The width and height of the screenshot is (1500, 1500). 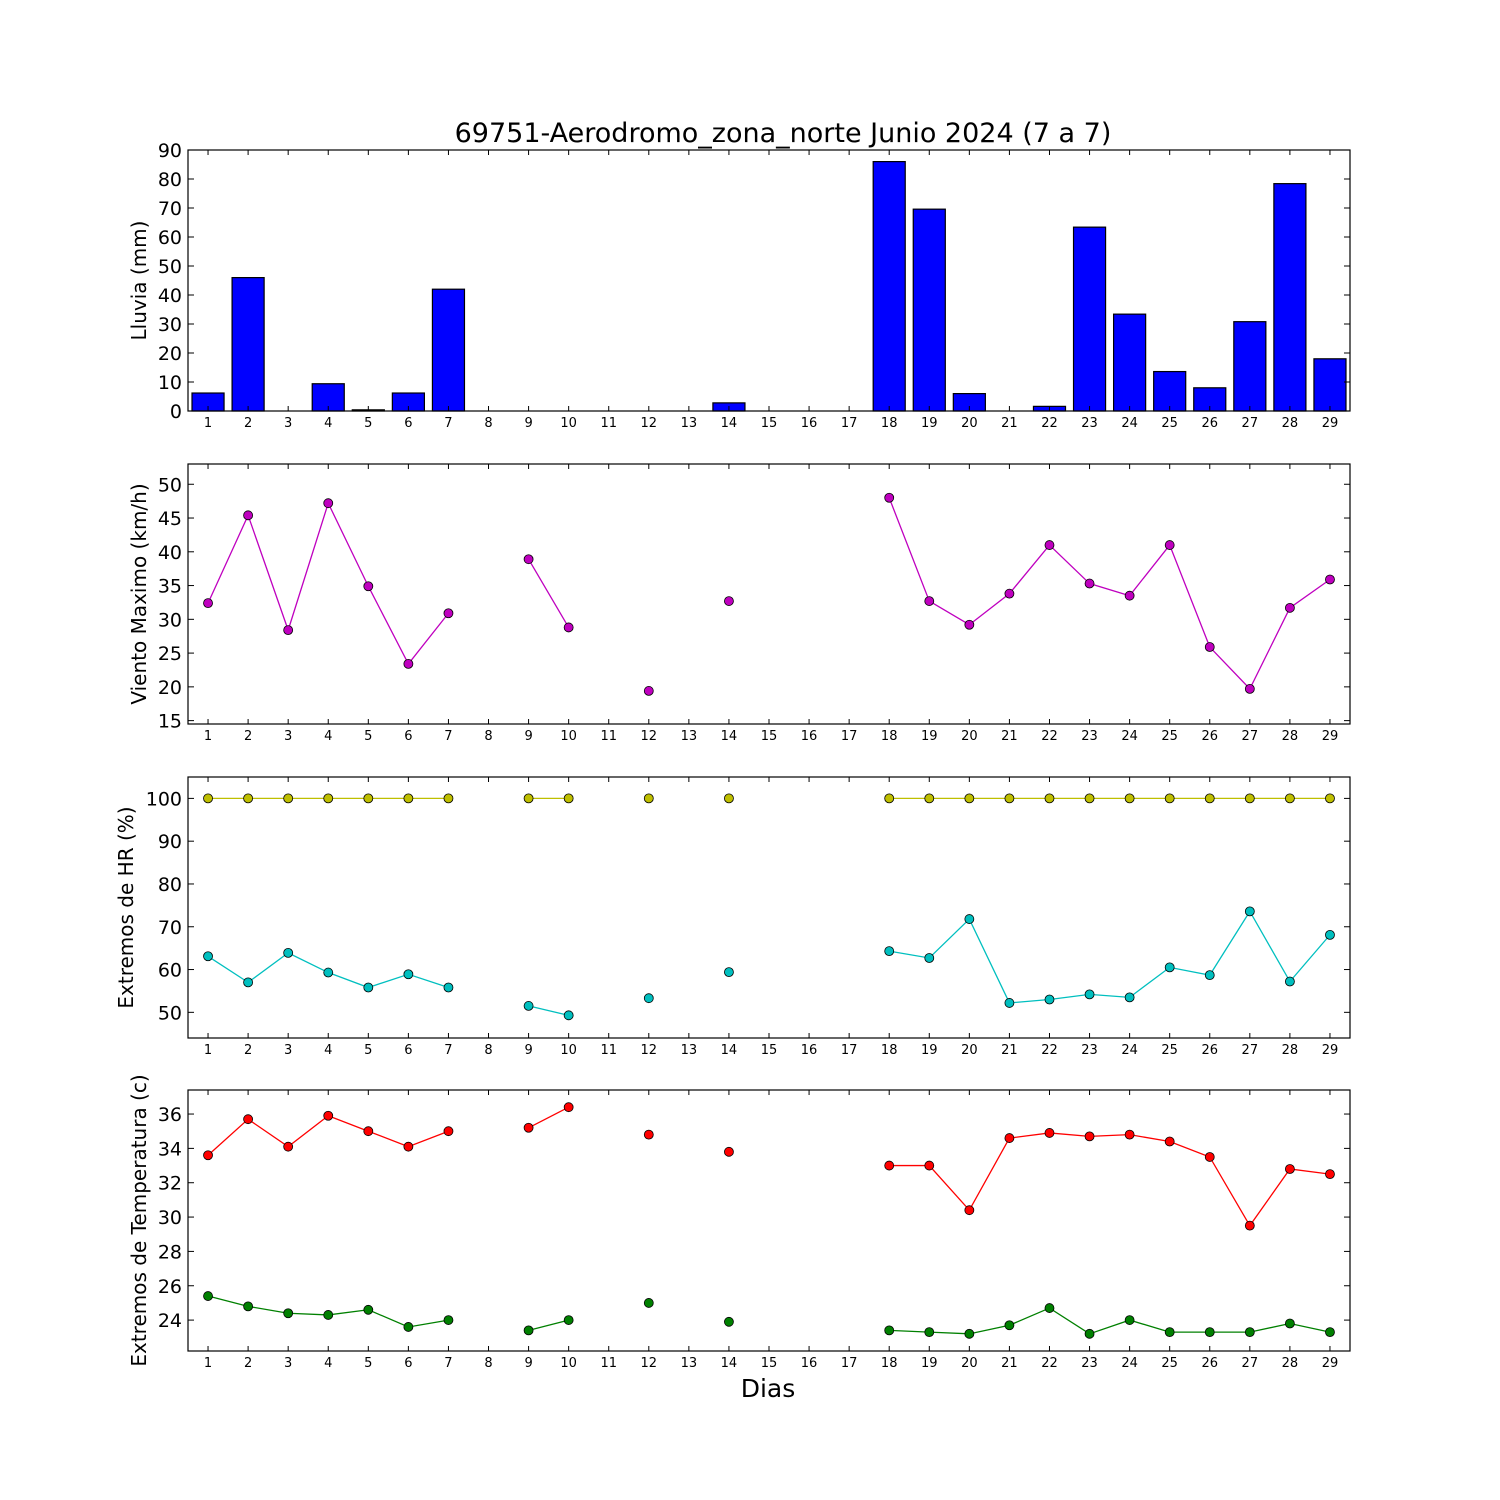 I want to click on x-tick-label: 11, so click(x=608, y=1363).